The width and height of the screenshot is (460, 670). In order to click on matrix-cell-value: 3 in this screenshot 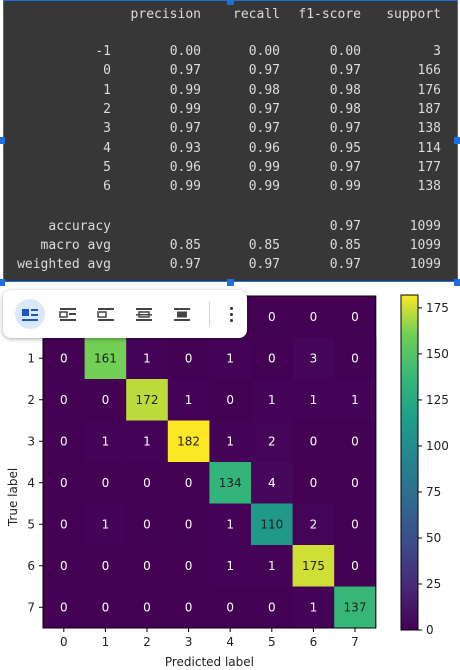, I will do `click(314, 358)`.